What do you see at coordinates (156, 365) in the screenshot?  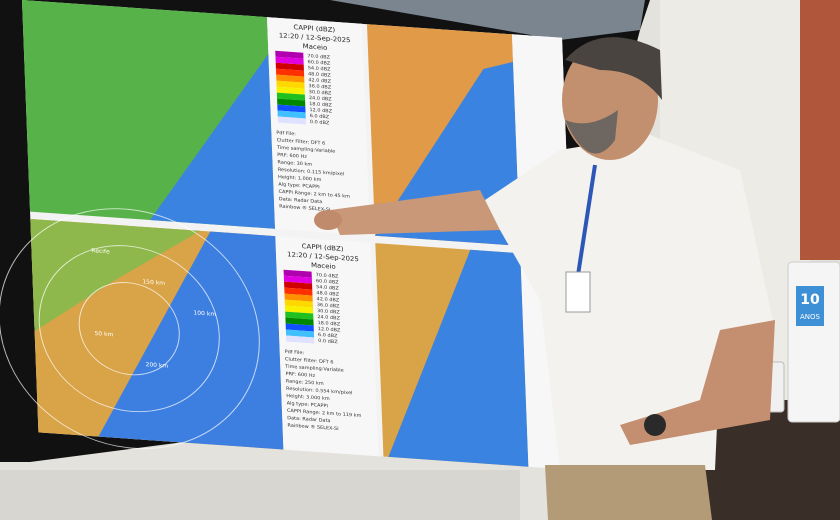 I see `map-label: 200 km` at bounding box center [156, 365].